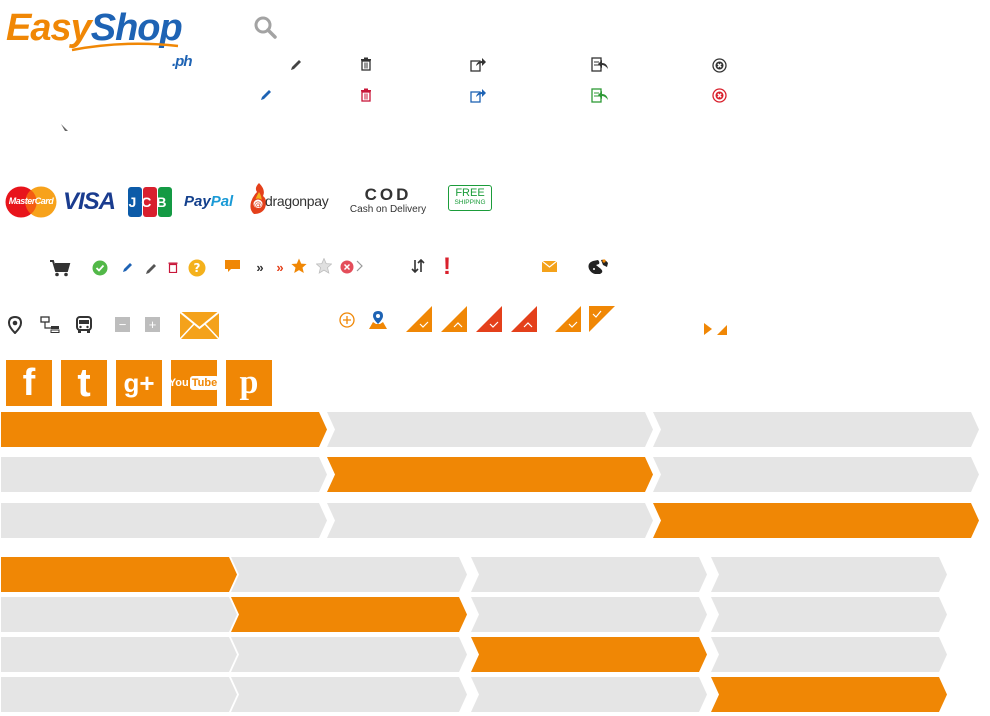 This screenshot has height=716, width=990. Describe the element at coordinates (15, 325) in the screenshot. I see `location-pin-icon` at that location.